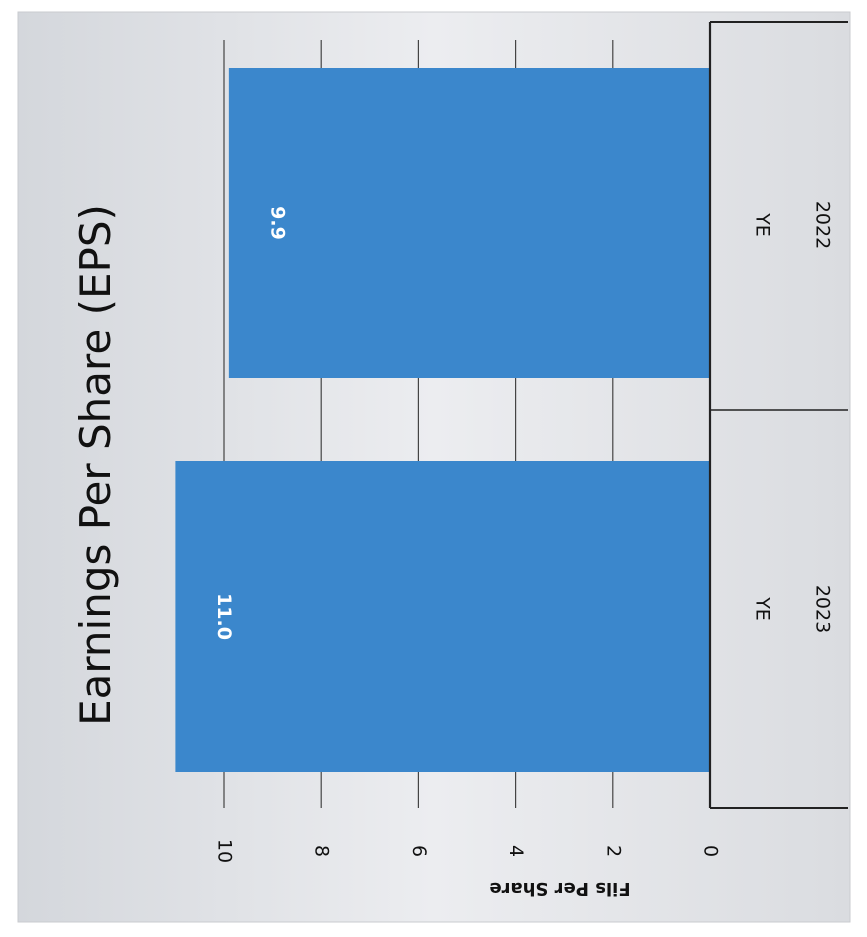 The height and width of the screenshot is (937, 867). What do you see at coordinates (559, 888) in the screenshot?
I see `y-axis-title: Fils Per Share` at bounding box center [559, 888].